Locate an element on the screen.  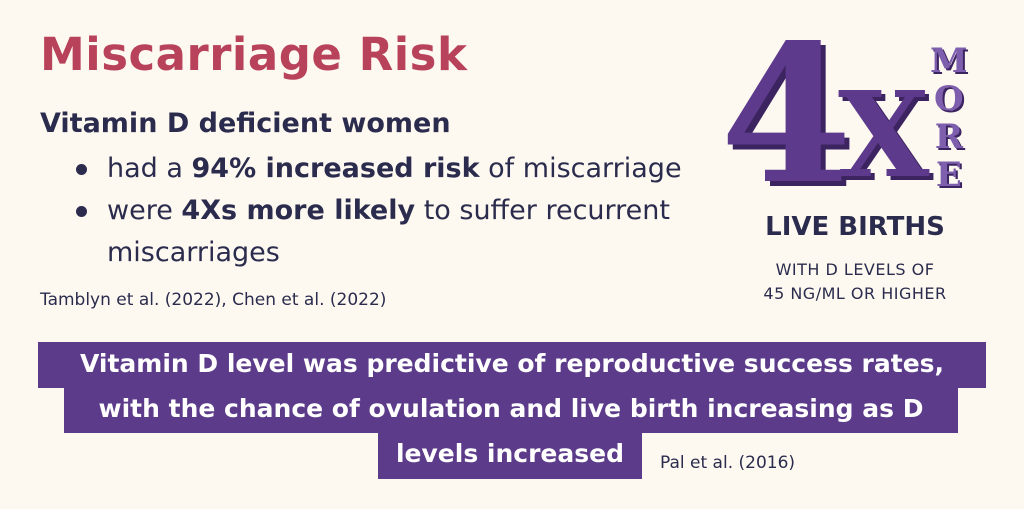
citation-right: Pal et al. (2016) is located at coordinates (728, 463).